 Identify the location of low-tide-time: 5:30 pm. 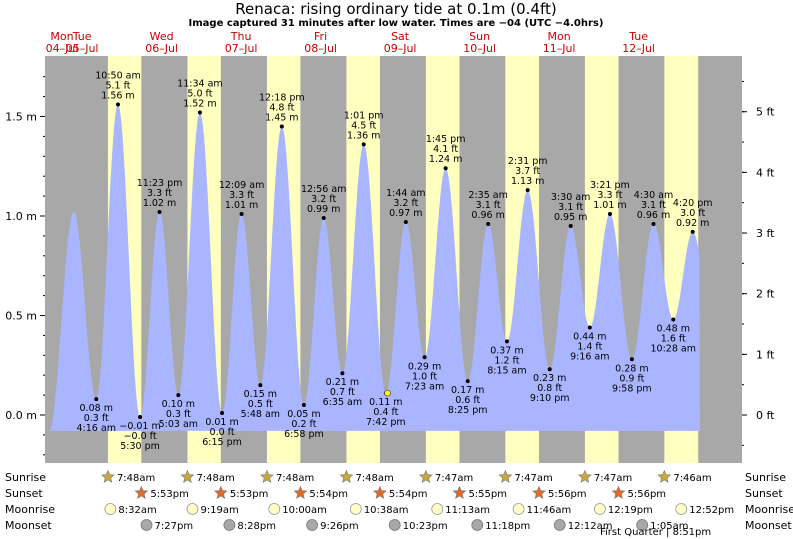
(140, 446).